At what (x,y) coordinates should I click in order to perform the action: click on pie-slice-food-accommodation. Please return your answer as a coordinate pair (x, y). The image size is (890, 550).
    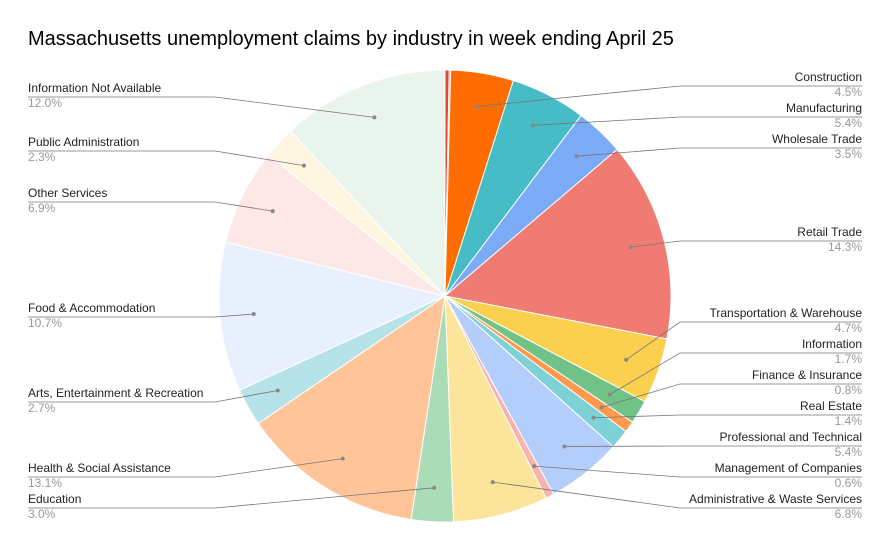
    Looking at the image, I should click on (332, 316).